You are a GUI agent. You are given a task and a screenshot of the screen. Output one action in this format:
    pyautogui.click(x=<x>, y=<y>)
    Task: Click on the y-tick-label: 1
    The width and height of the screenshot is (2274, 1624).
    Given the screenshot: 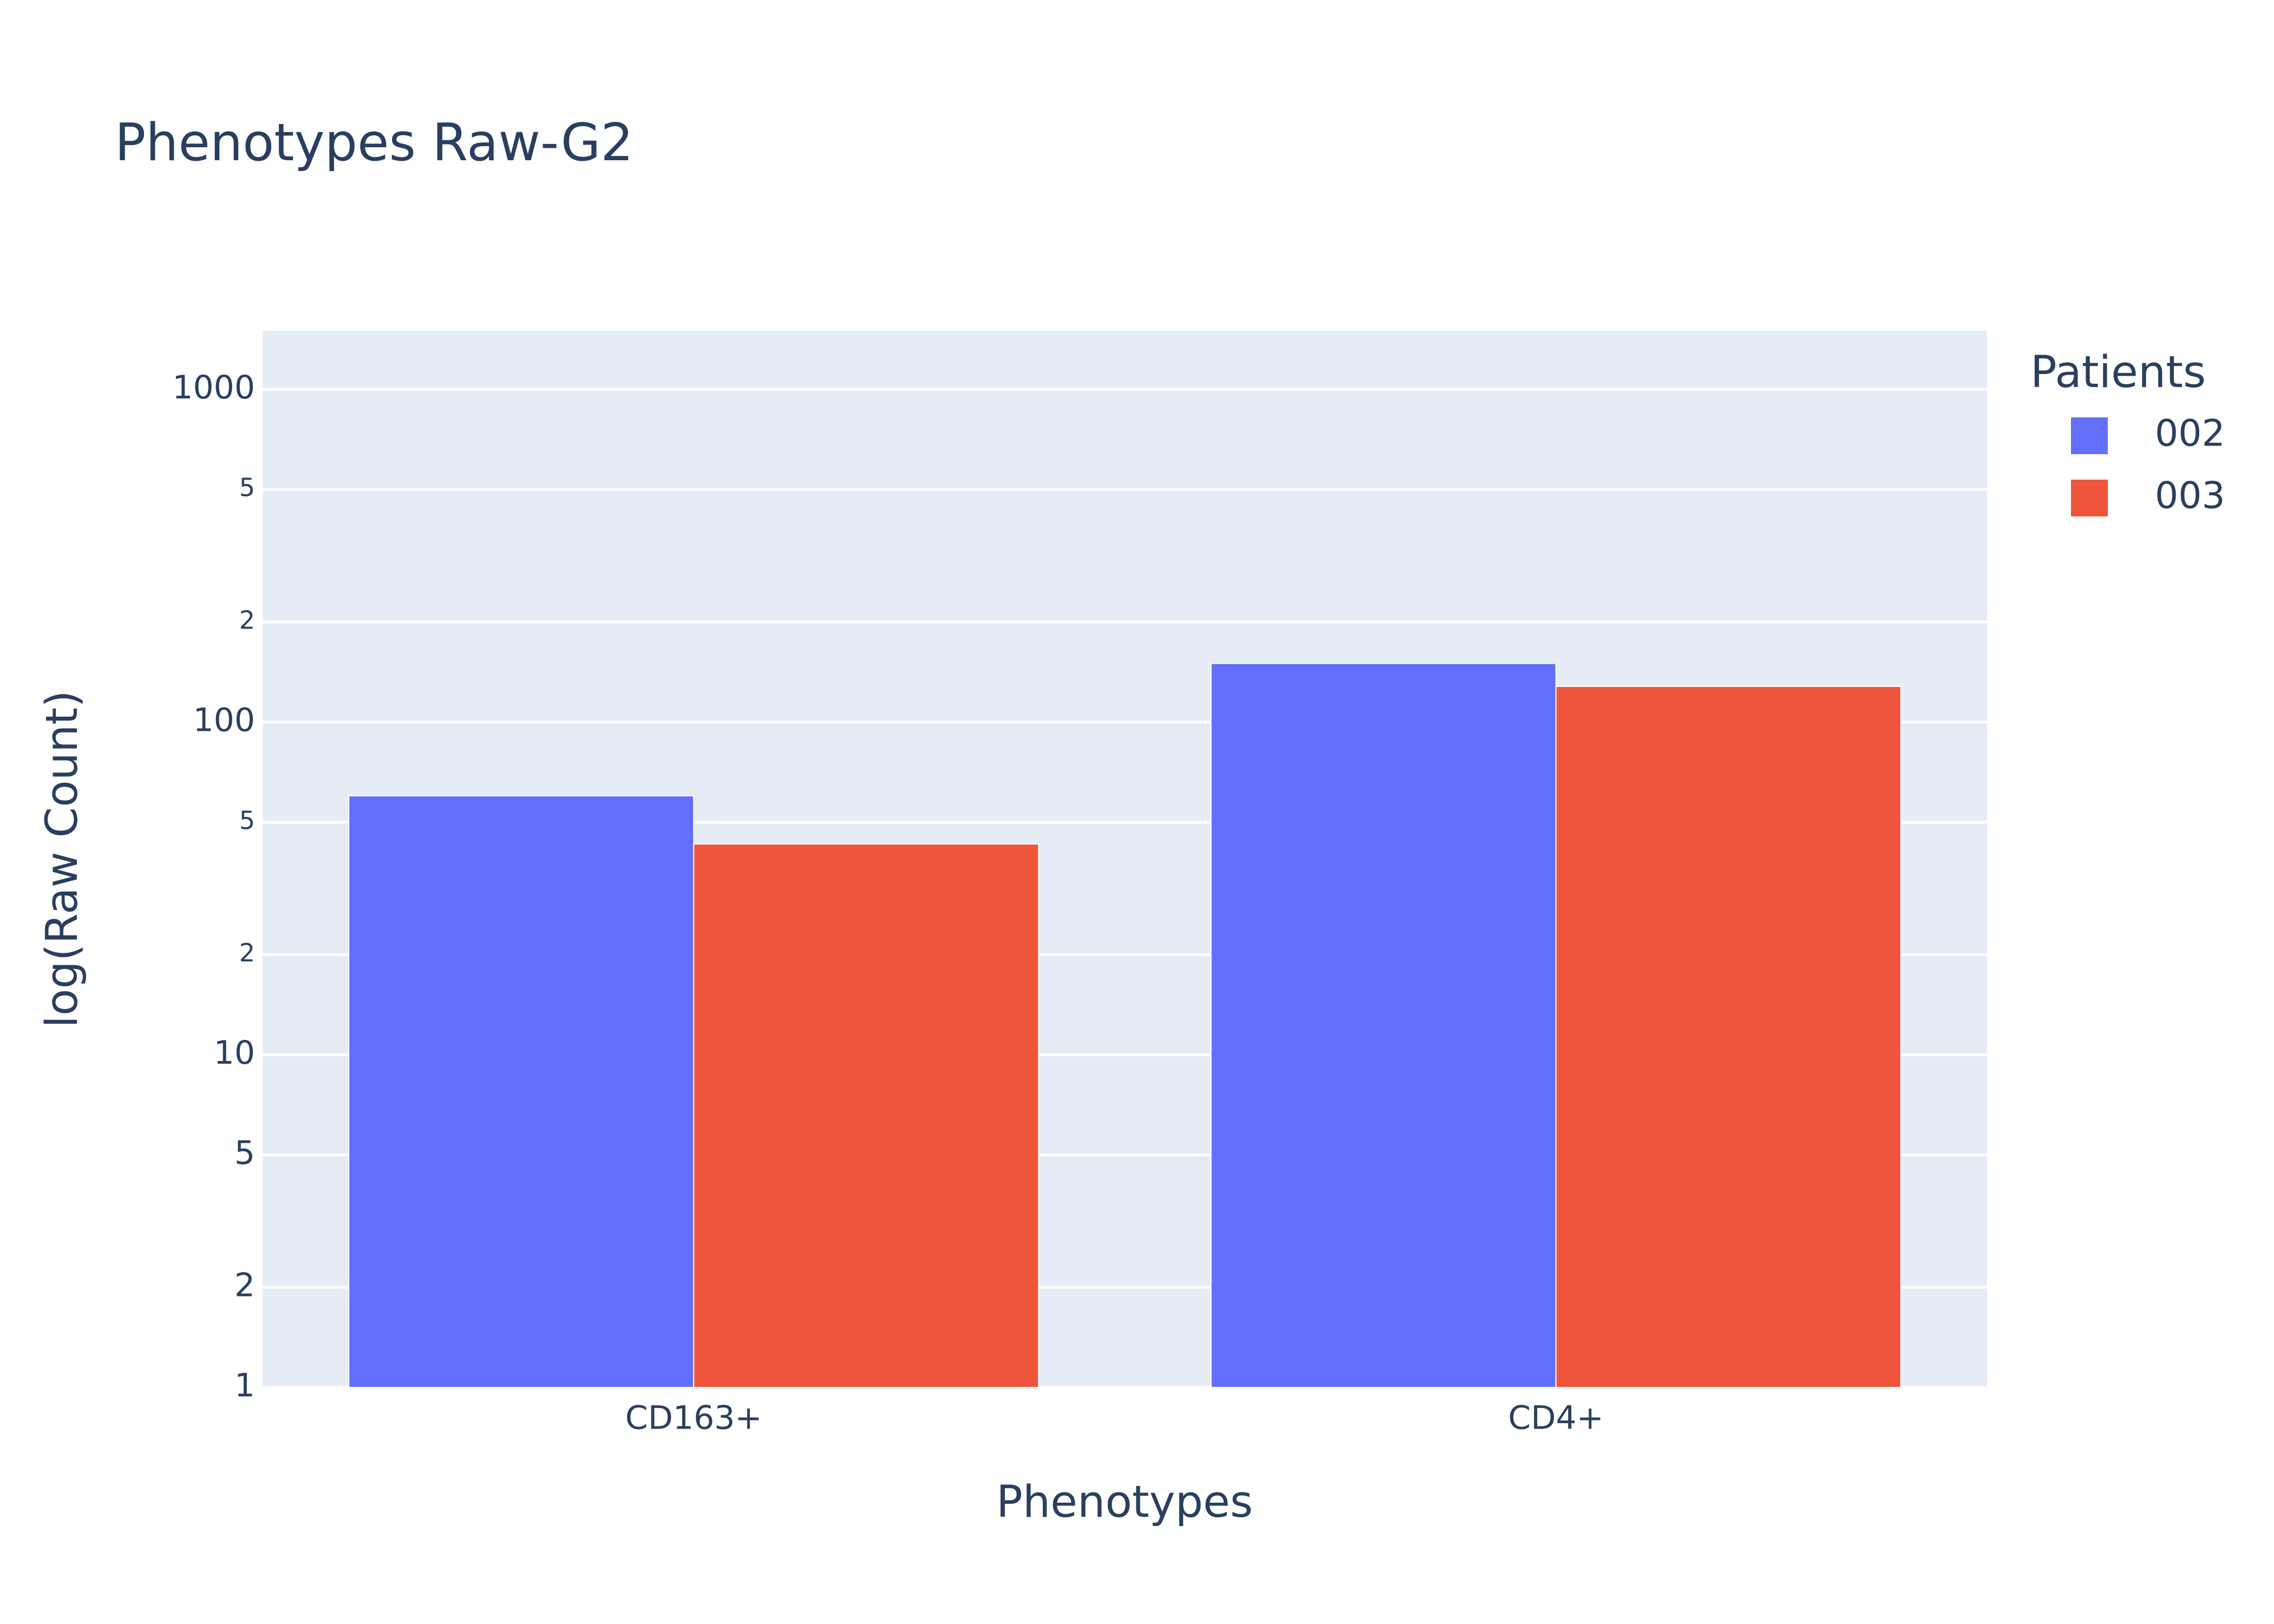 What is the action you would take?
    pyautogui.click(x=245, y=1386)
    